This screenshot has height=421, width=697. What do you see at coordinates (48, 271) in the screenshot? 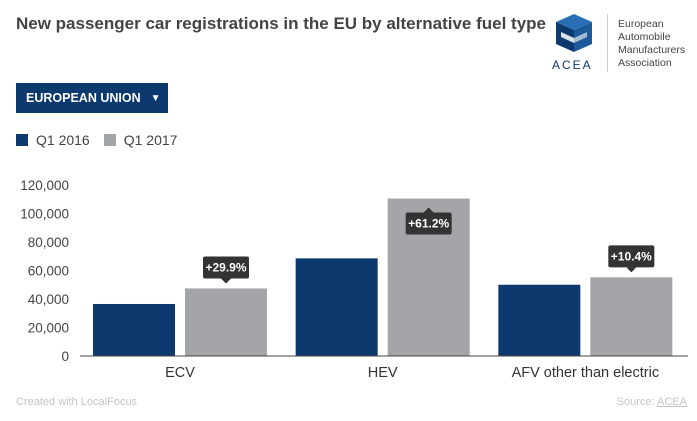
I see `y-tick-label: 60,000` at bounding box center [48, 271].